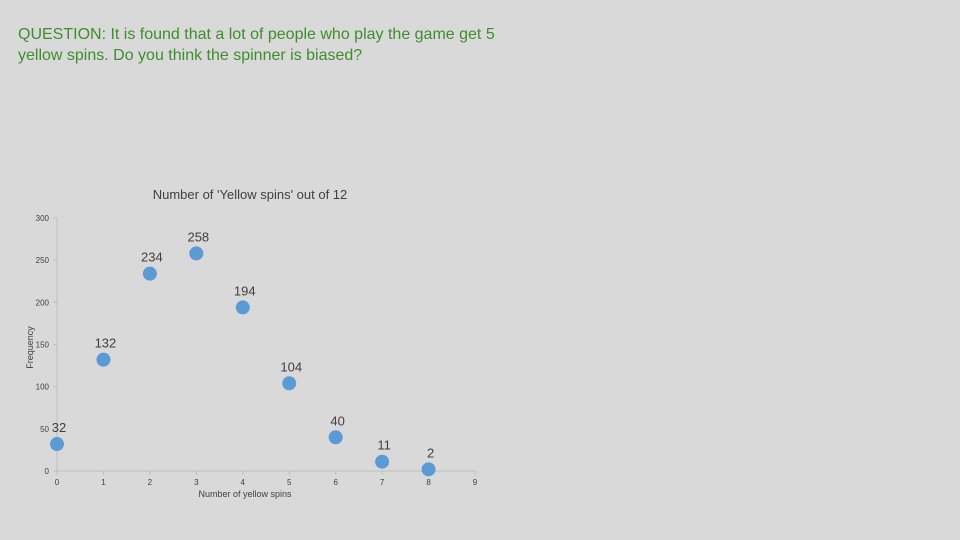 The height and width of the screenshot is (540, 960). I want to click on data-label: 2, so click(430, 452).